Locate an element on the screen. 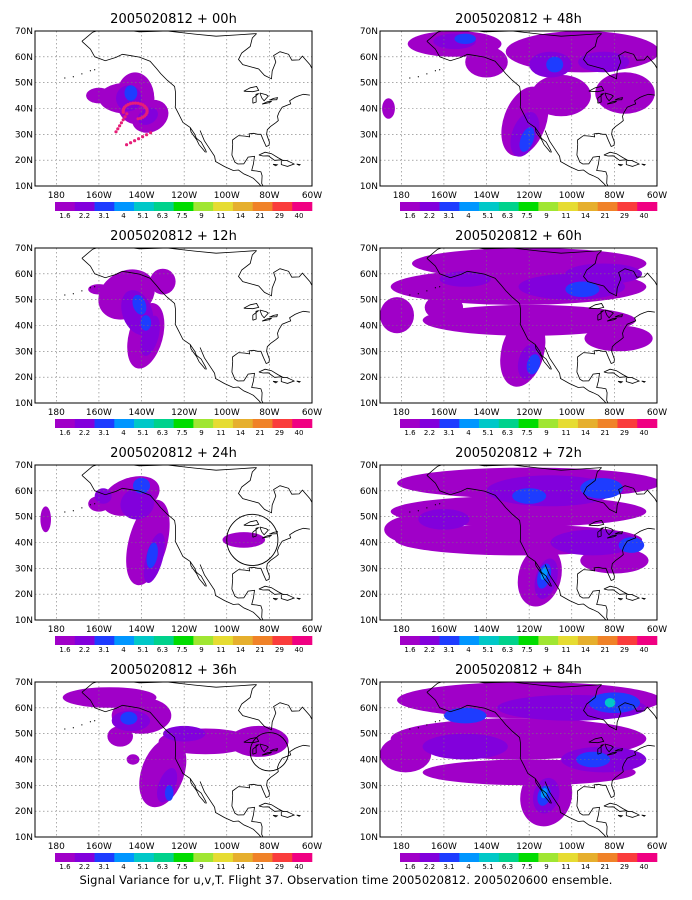 The width and height of the screenshot is (692, 900). lon-tick-label: 80W is located at coordinates (269, 630).